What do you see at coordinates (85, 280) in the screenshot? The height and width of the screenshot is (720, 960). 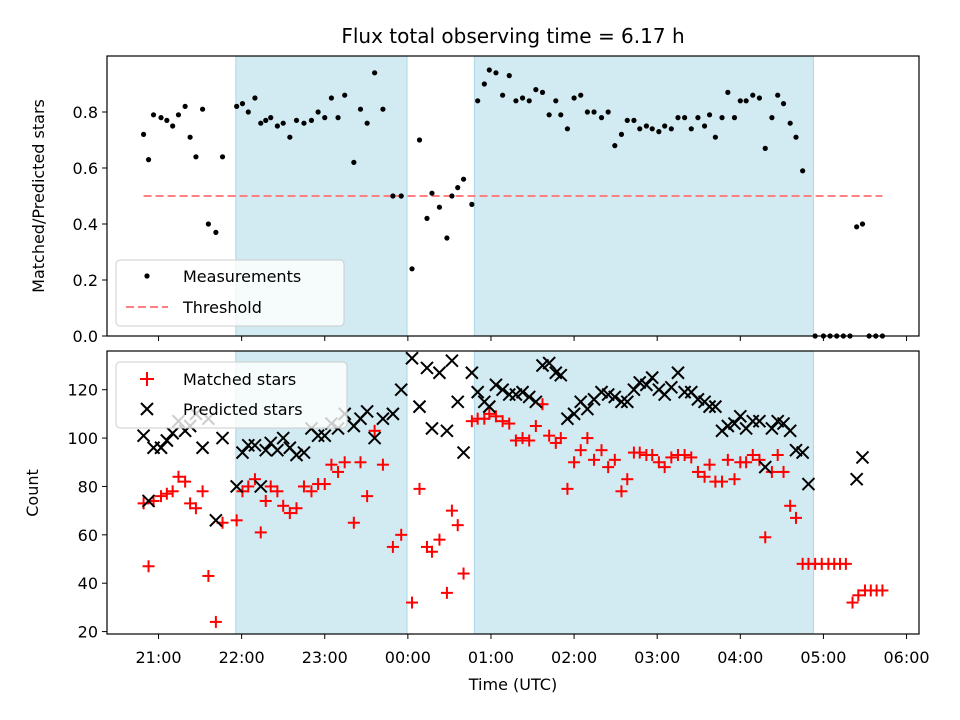 I see `y-tick-label: 0.2` at bounding box center [85, 280].